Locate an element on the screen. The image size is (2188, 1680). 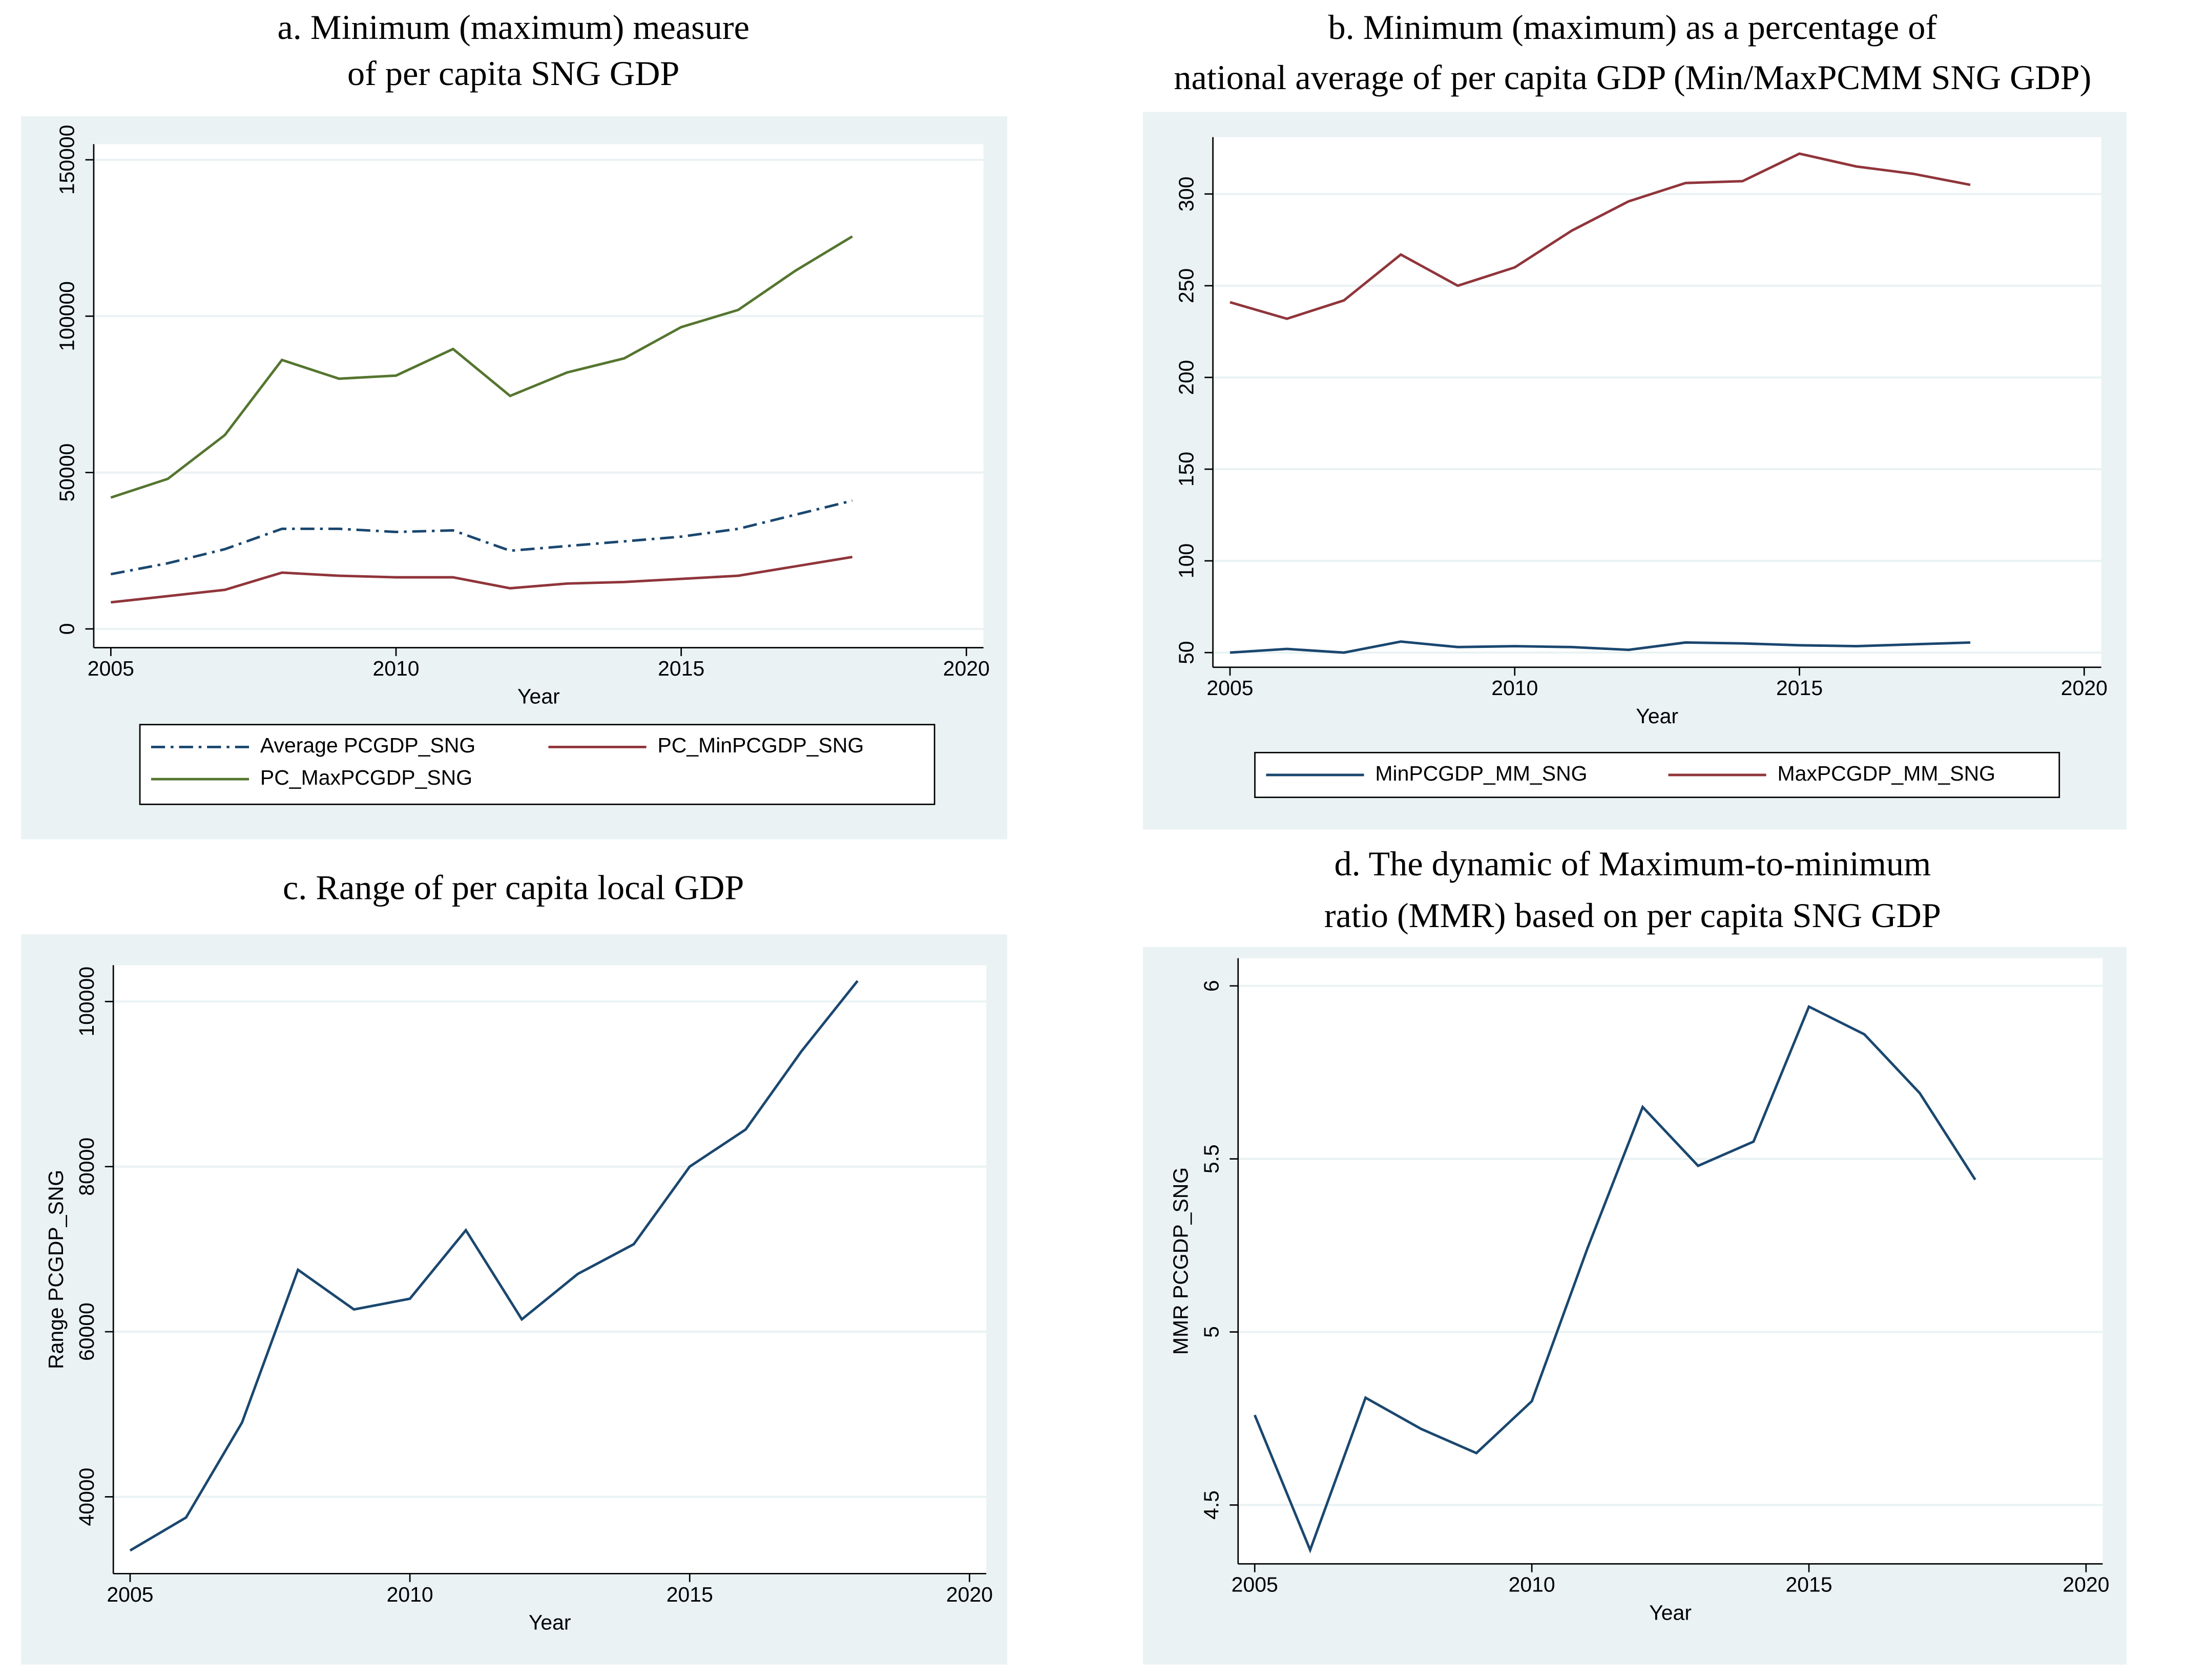
chart-title: b. Minimum (maximum) as a percentage of is located at coordinates (1632, 27).